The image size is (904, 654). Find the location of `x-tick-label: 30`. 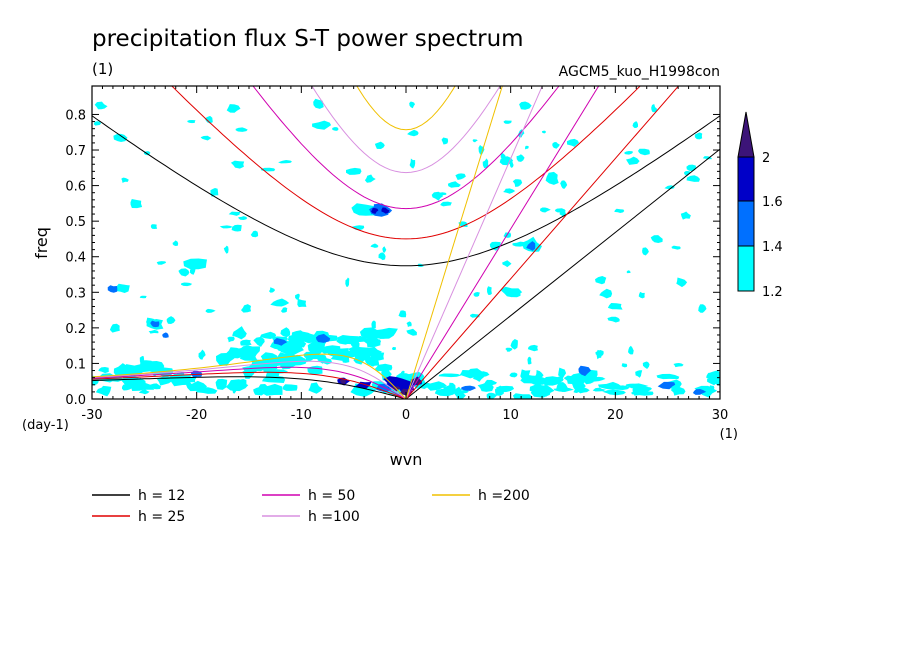

x-tick-label: 30 is located at coordinates (720, 415).